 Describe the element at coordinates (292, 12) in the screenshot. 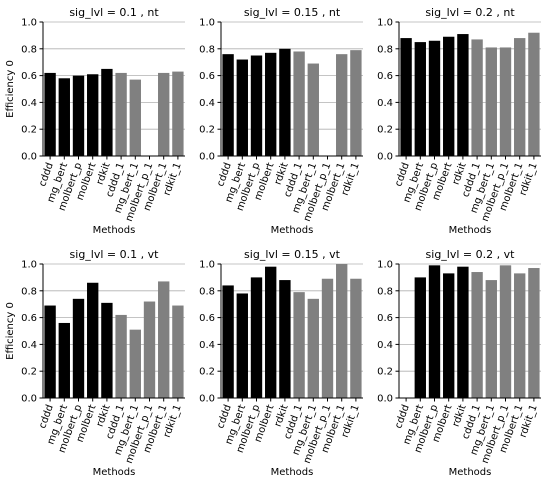

I see `chart-title: sig_lvl = 0.15 , nt` at that location.